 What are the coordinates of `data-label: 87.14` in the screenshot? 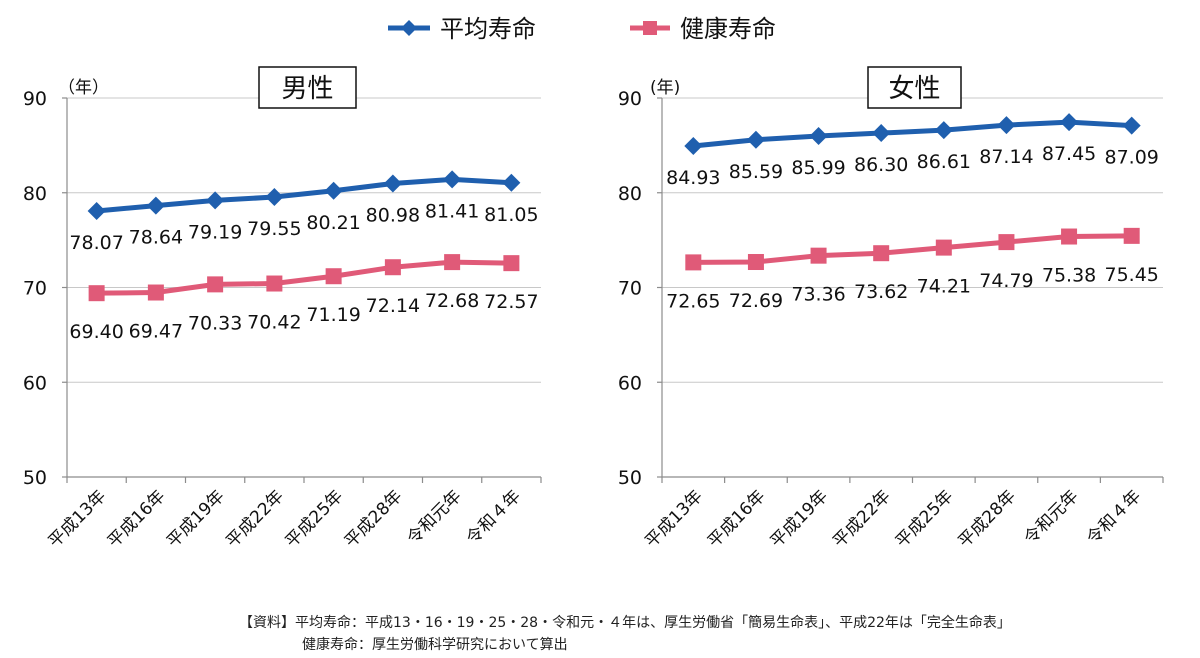 It's located at (1006, 157).